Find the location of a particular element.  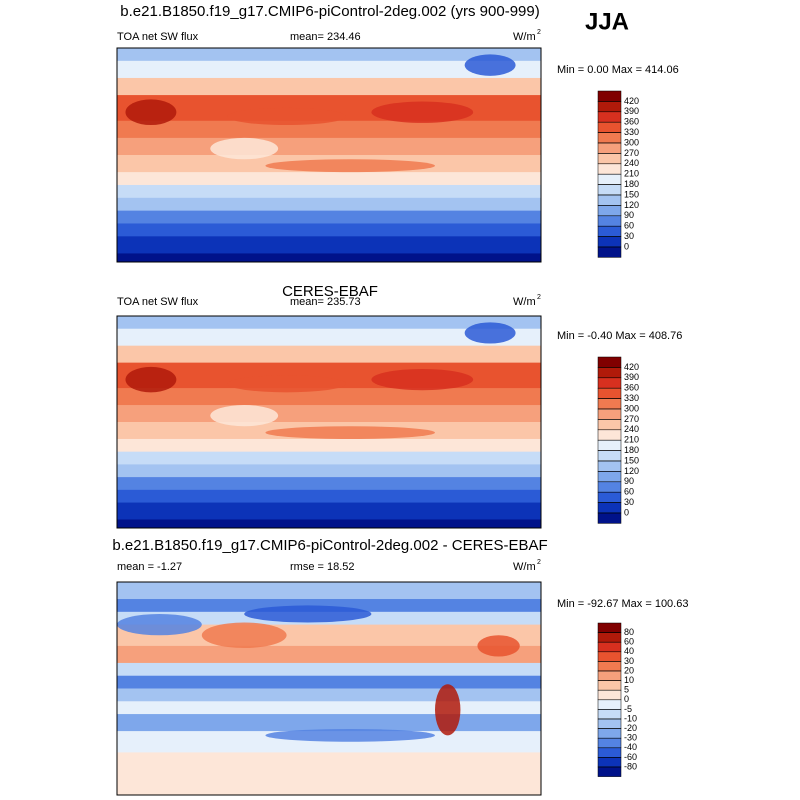

colorbar-label: 20 is located at coordinates (629, 670).